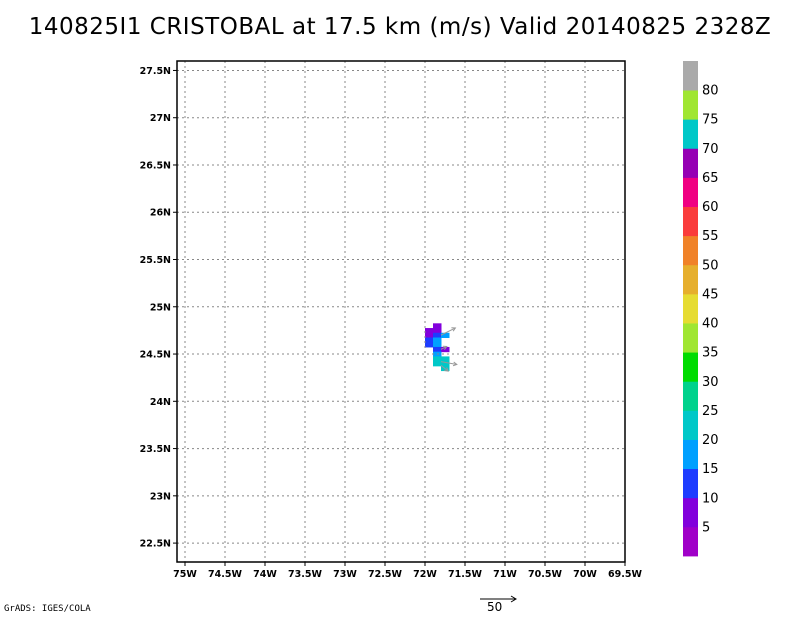 This screenshot has width=800, height=618. I want to click on colorbar-label: 30, so click(710, 382).